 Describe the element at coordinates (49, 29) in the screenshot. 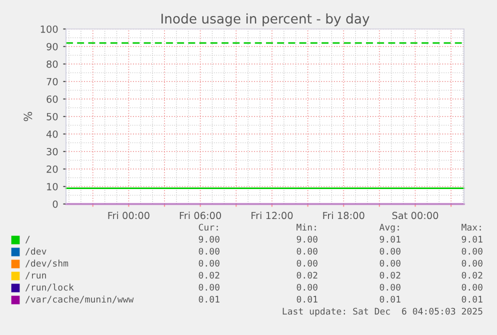

I see `y-tick-label: 100` at that location.